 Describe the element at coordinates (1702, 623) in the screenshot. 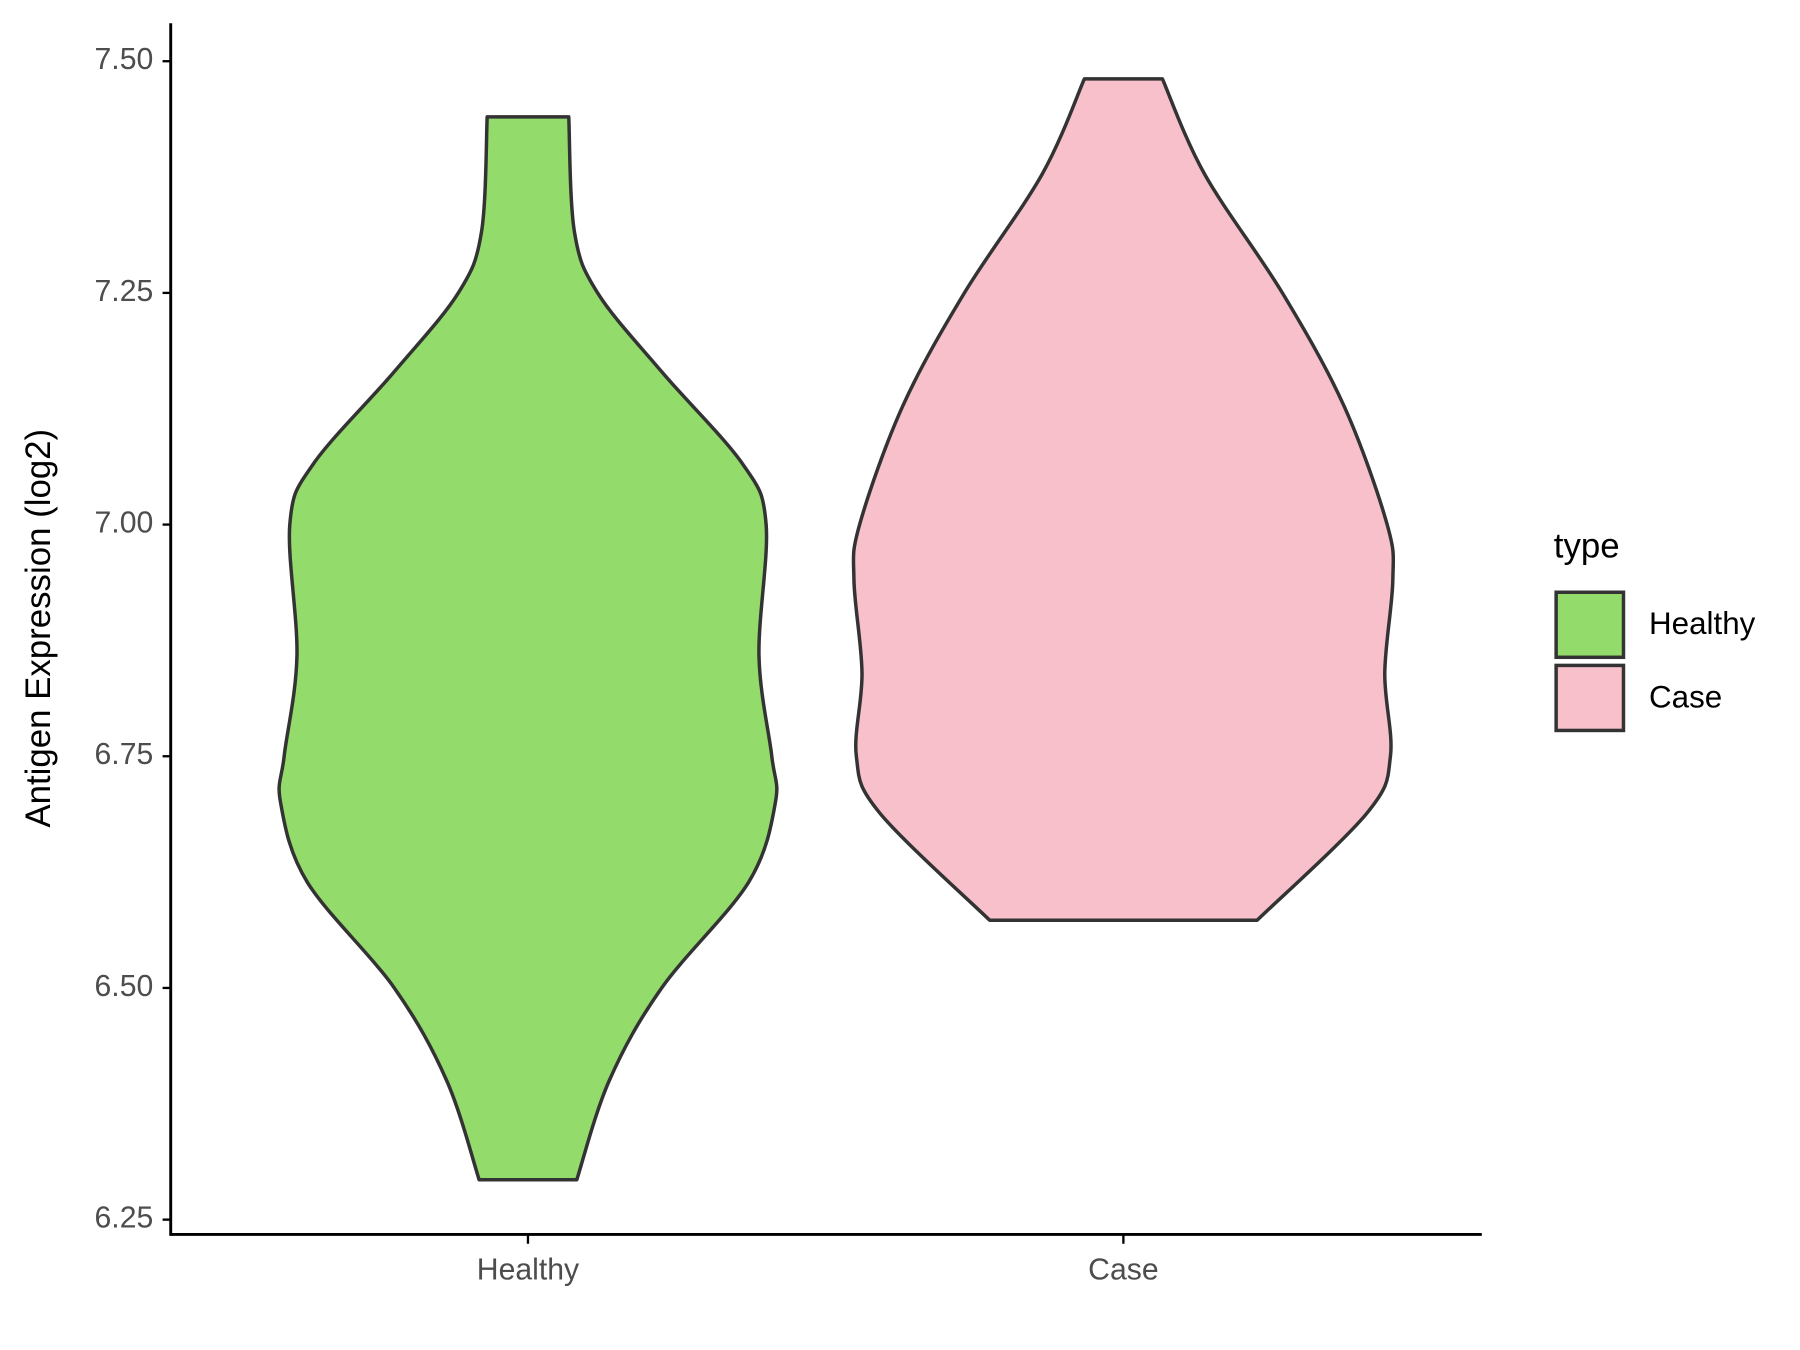

I see `legend-label: Healthy` at that location.